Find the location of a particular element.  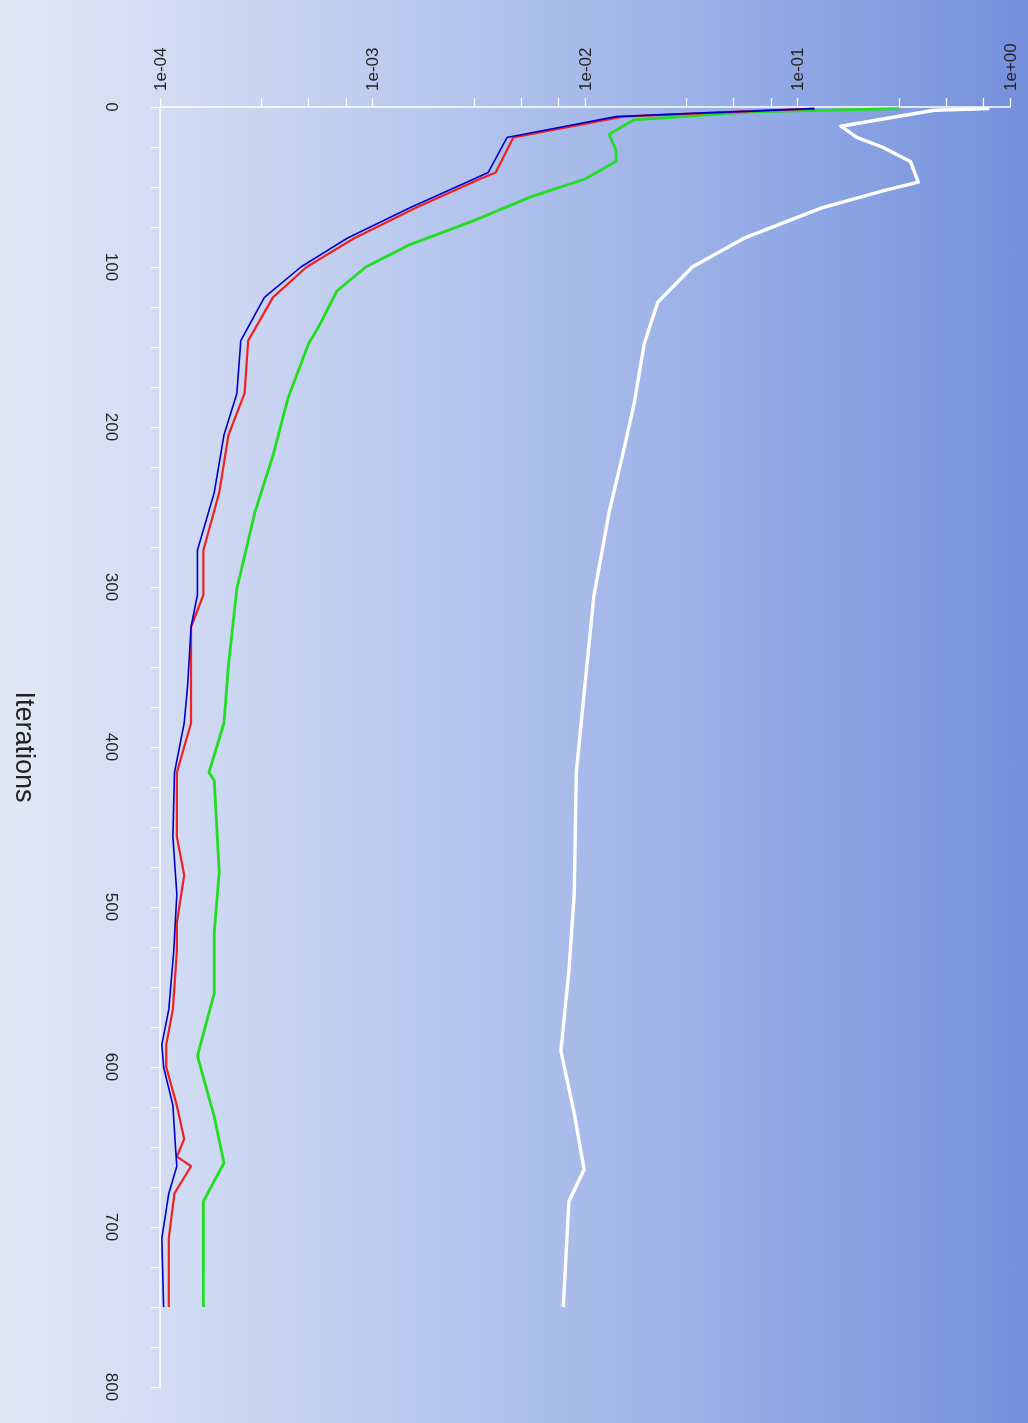

x-tick-label: 1e+00 is located at coordinates (1010, 67).